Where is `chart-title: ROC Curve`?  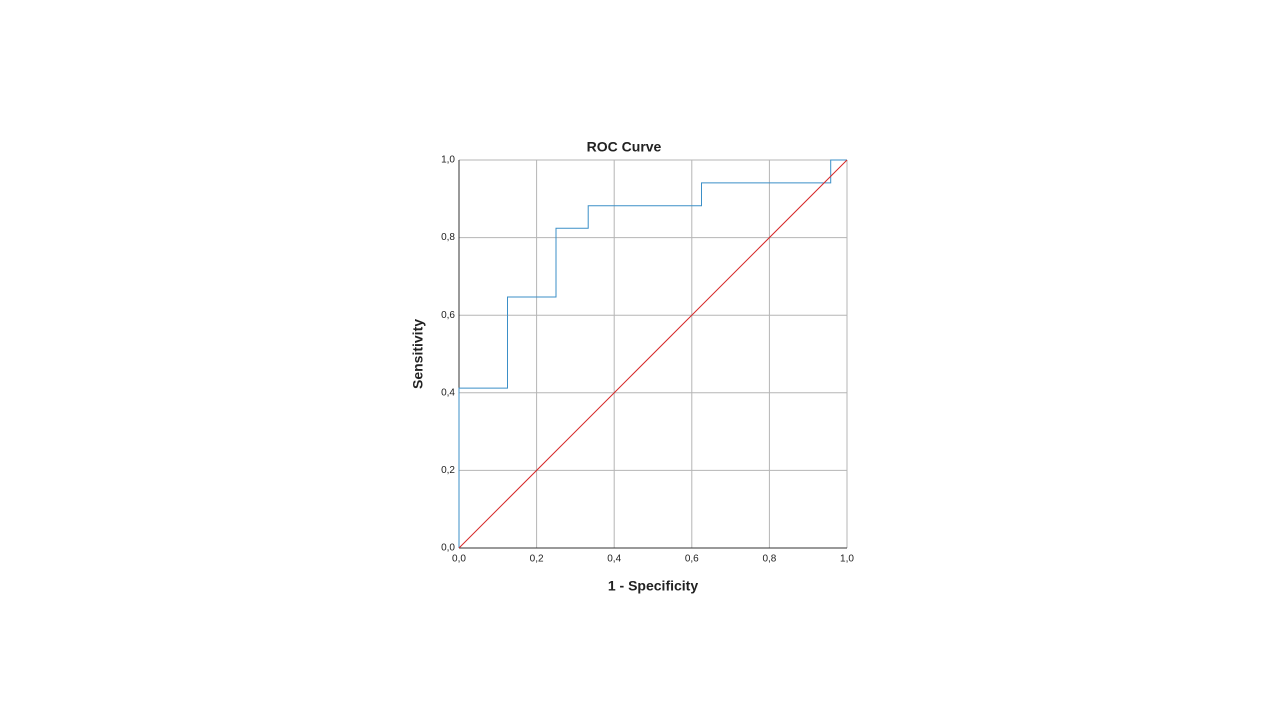 chart-title: ROC Curve is located at coordinates (624, 147).